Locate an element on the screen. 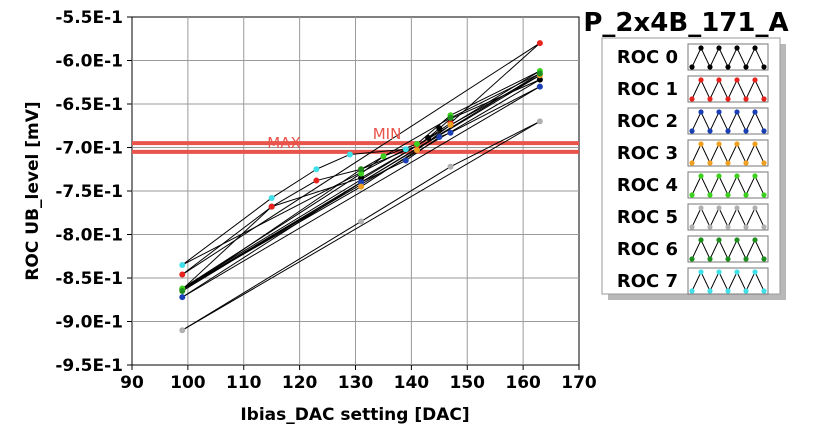 The height and width of the screenshot is (430, 824). chart-title: P_2x4B_171_A is located at coordinates (685, 23).